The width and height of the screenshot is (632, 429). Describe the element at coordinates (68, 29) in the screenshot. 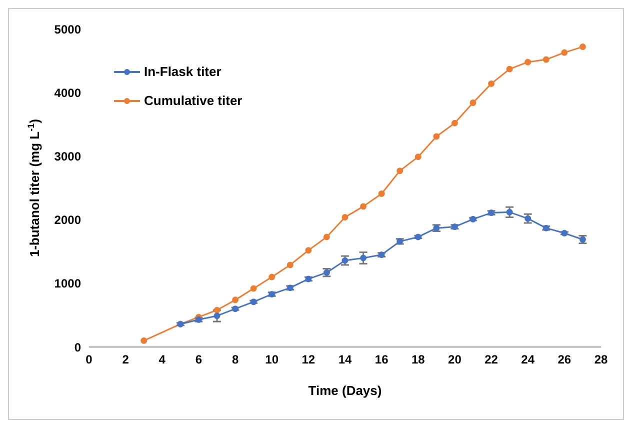

I see `y-tick-label: 5000` at that location.